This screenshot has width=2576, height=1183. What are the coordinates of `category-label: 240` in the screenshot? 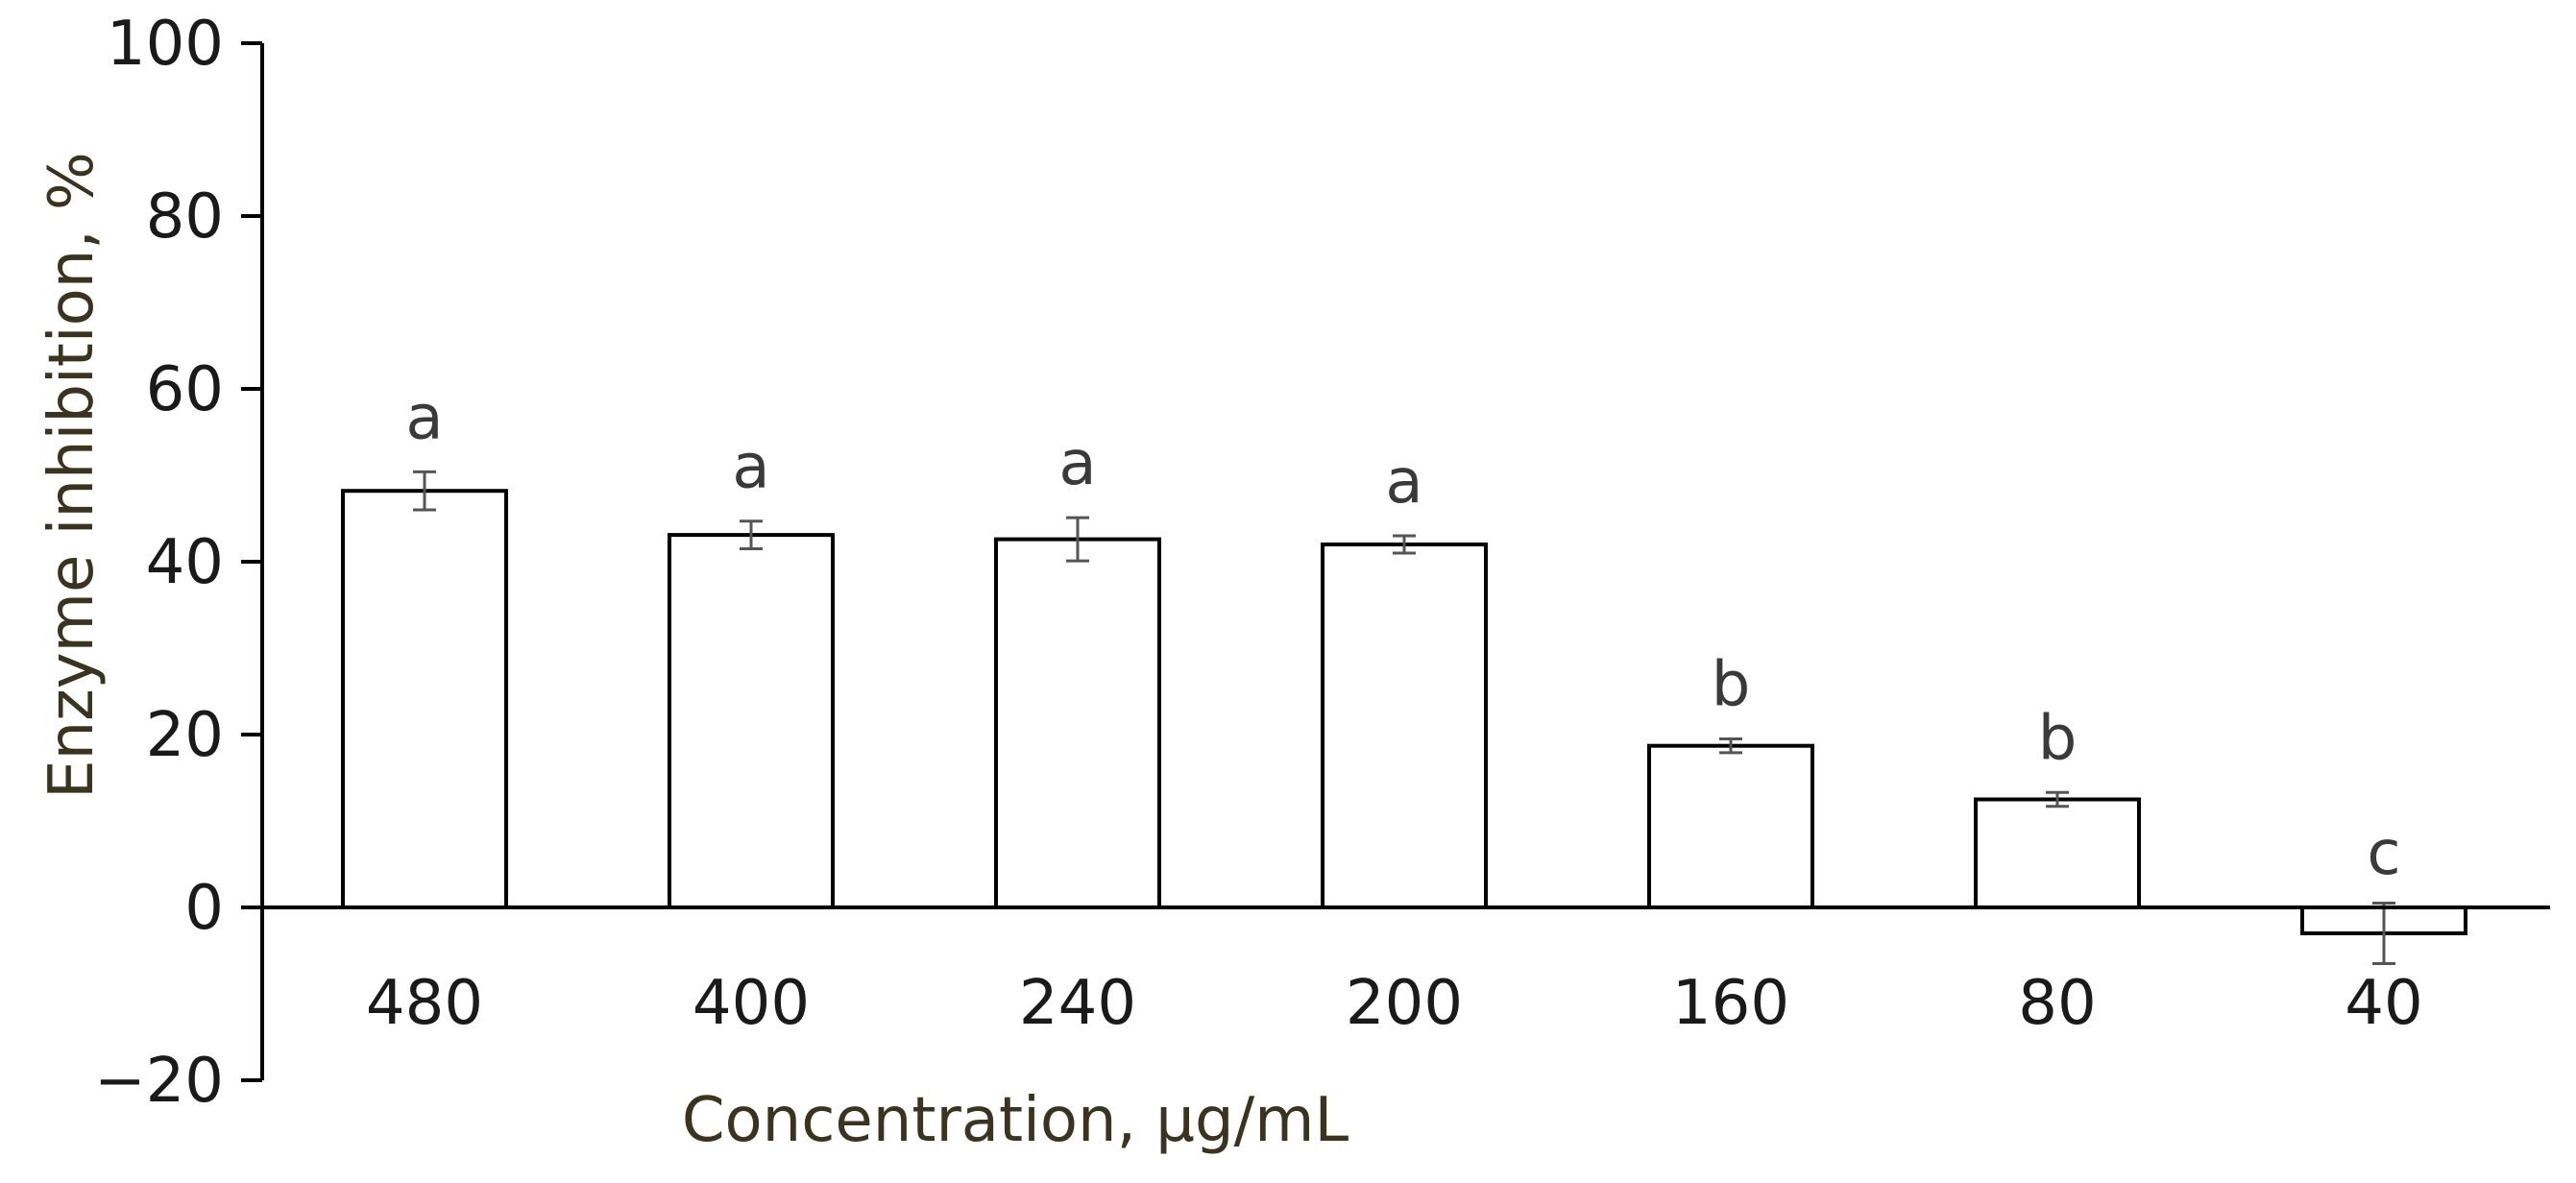 It's located at (1077, 1004).